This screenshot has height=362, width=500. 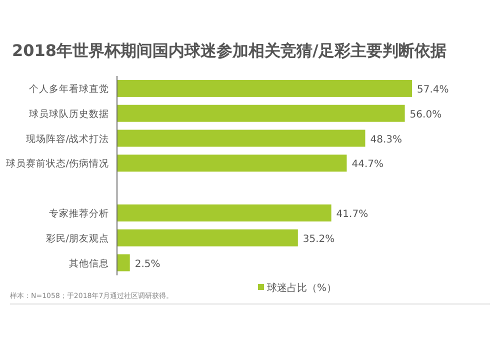 What do you see at coordinates (147, 264) in the screenshot?
I see `data-label: 2.5%` at bounding box center [147, 264].